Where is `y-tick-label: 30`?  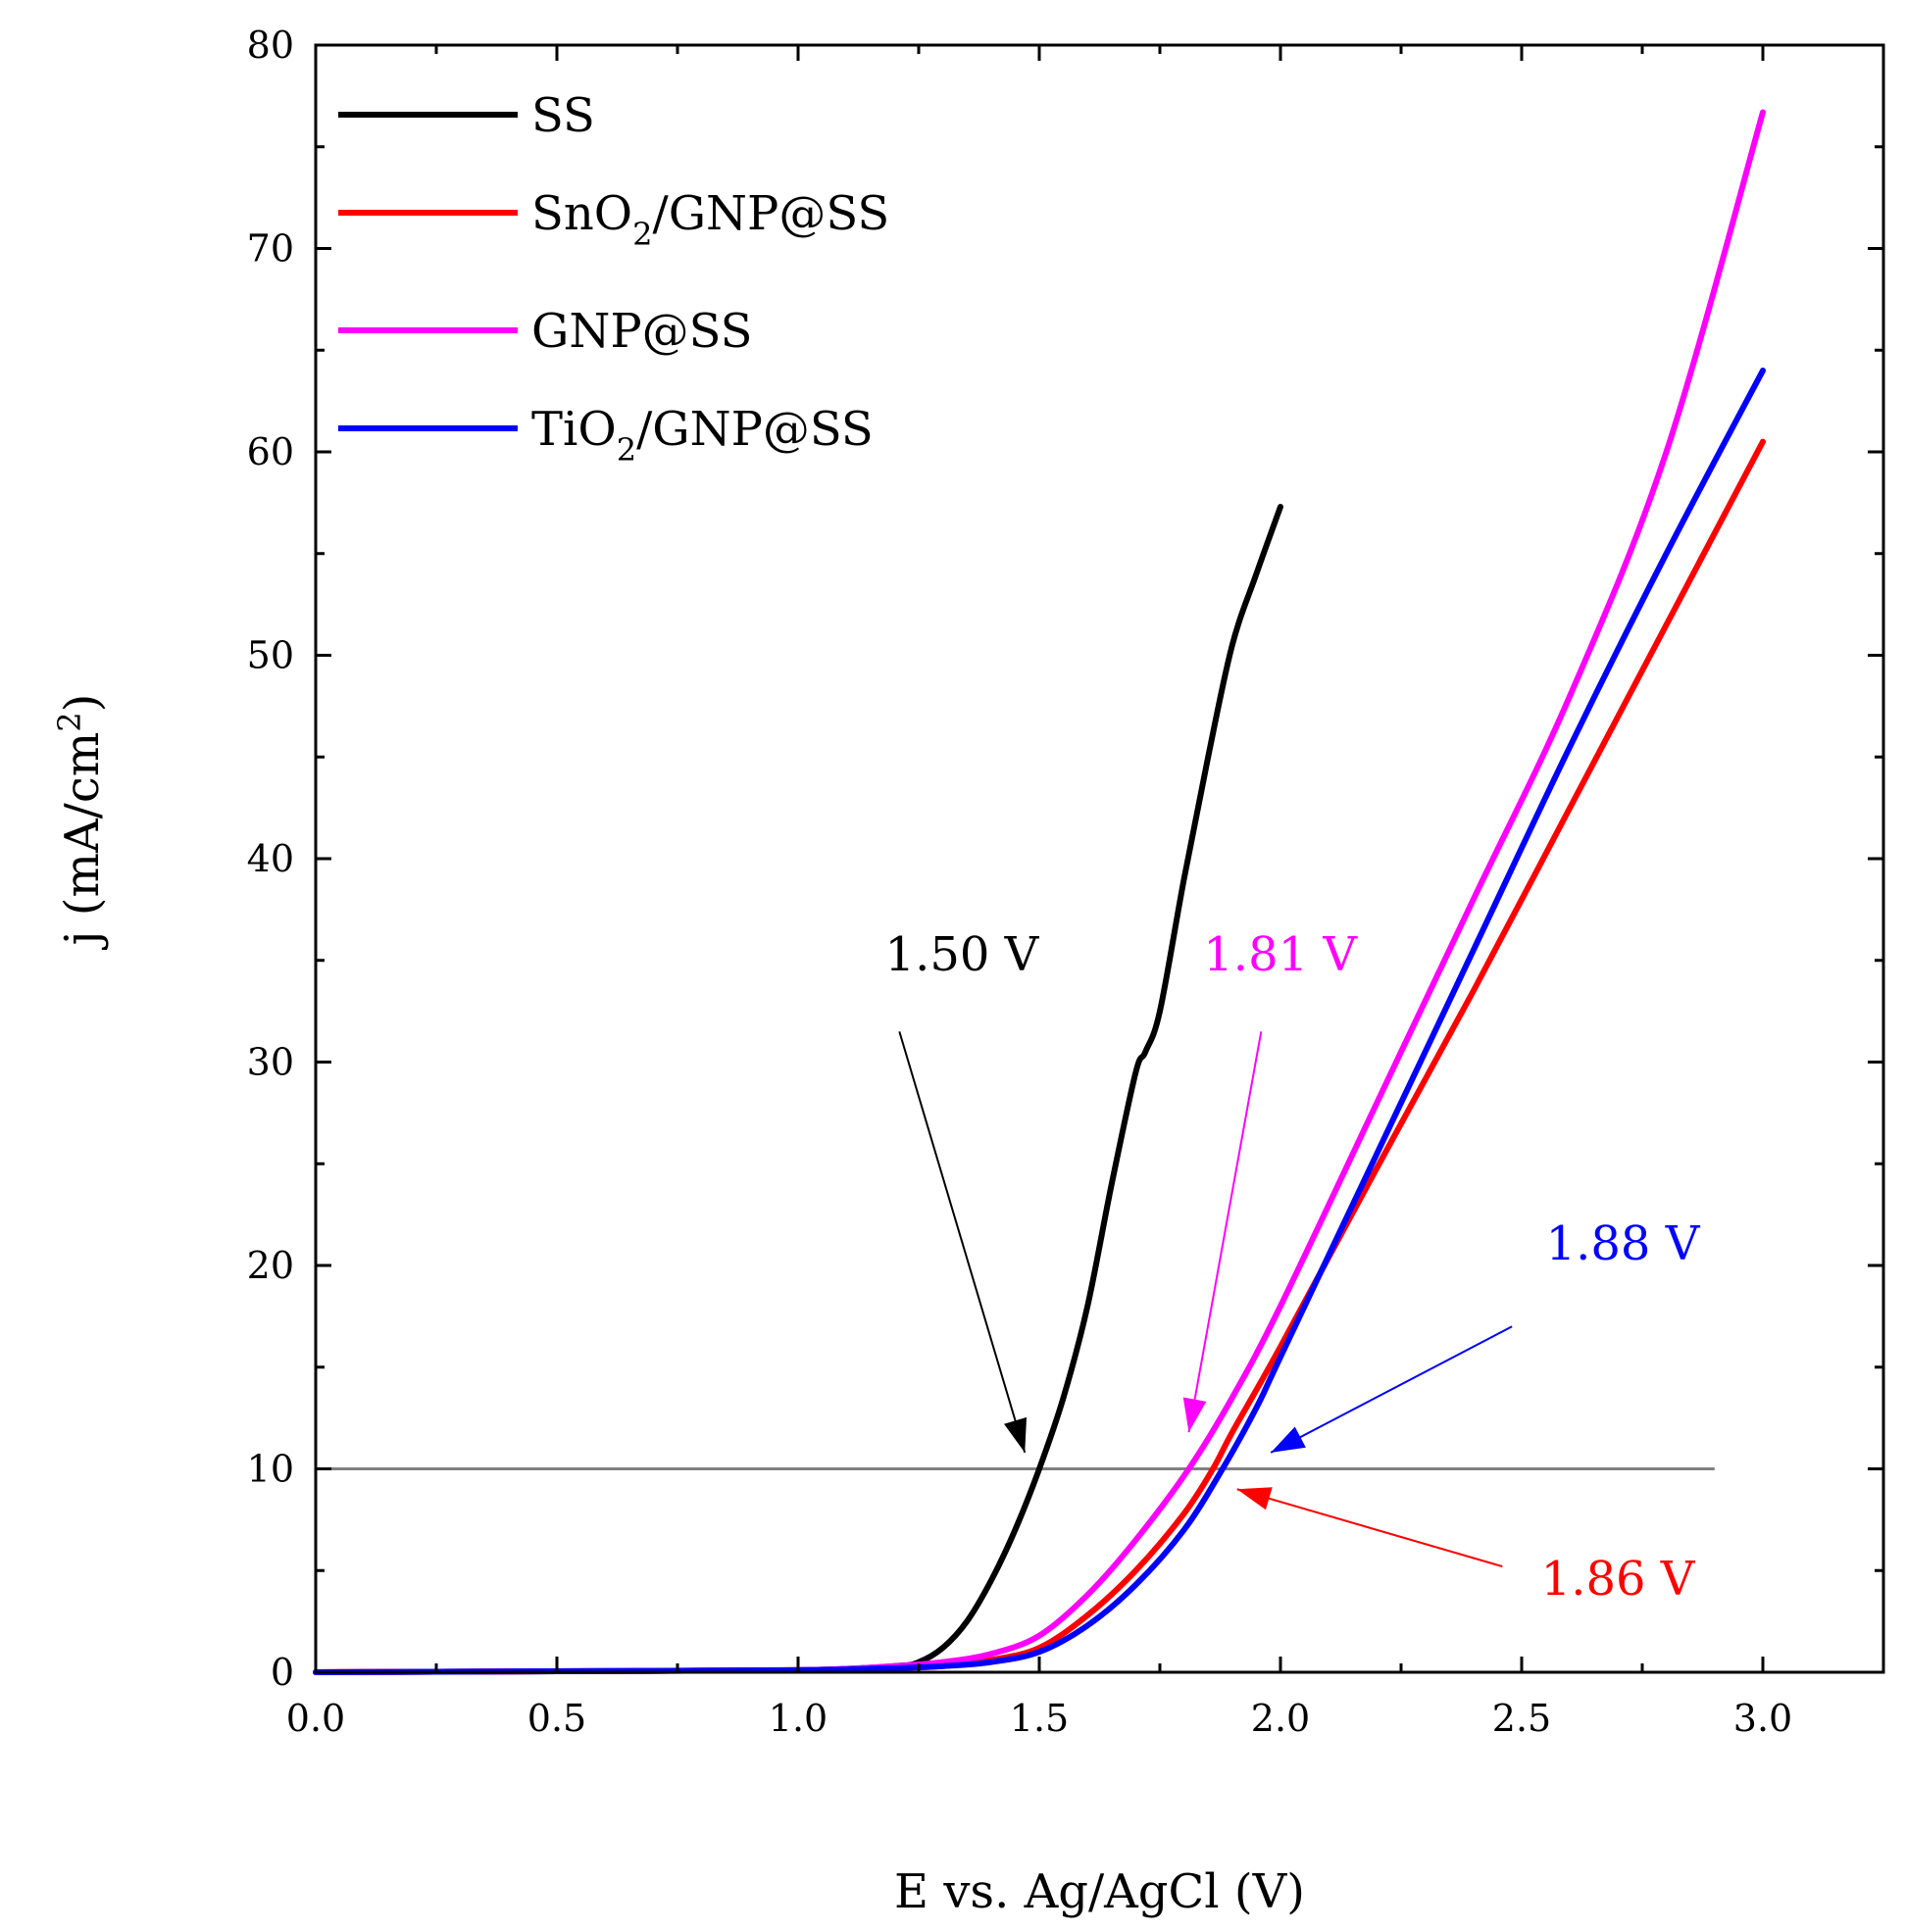 y-tick-label: 30 is located at coordinates (270, 1062).